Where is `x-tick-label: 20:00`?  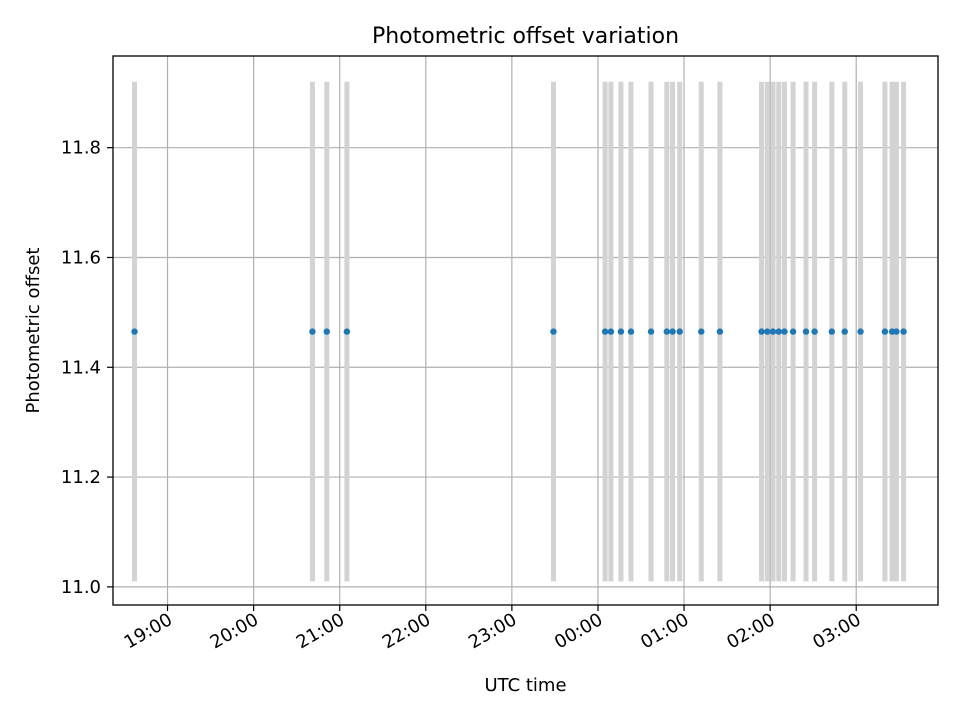
x-tick-label: 20:00 is located at coordinates (234, 631).